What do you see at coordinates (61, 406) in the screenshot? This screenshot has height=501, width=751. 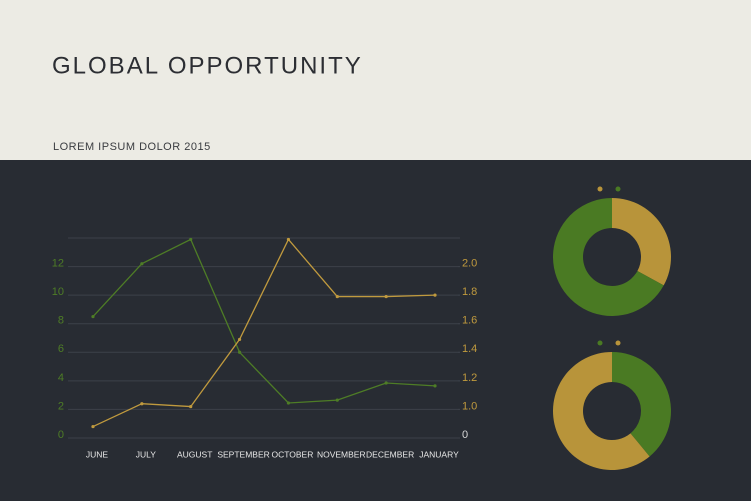 I see `y-tick-label: 2` at bounding box center [61, 406].